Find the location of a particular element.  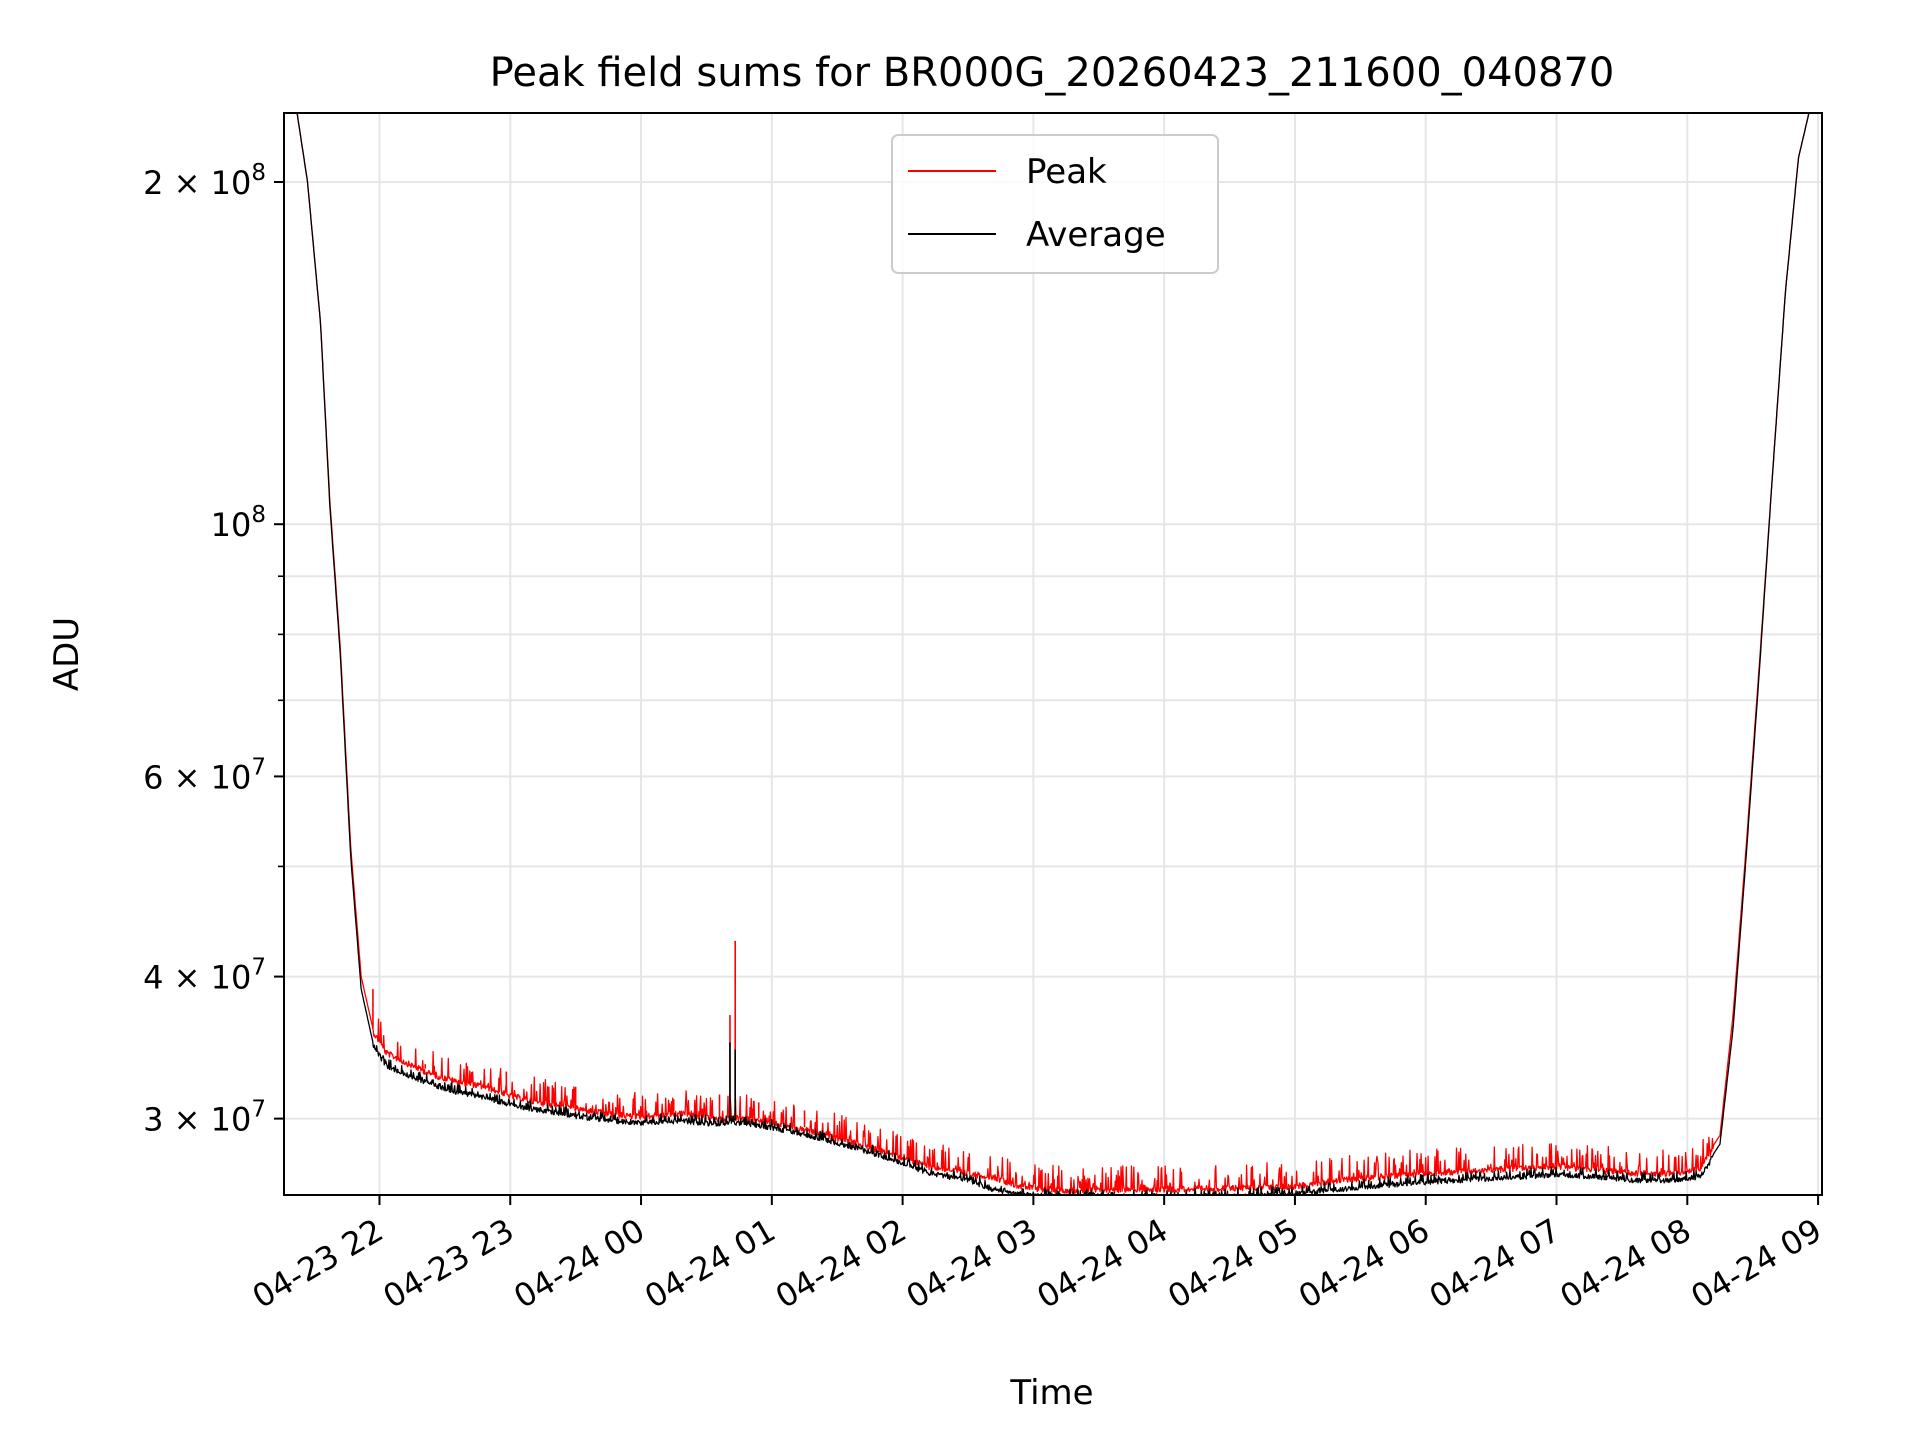

x-tick-label: 04-24 04 is located at coordinates (1103, 1263).